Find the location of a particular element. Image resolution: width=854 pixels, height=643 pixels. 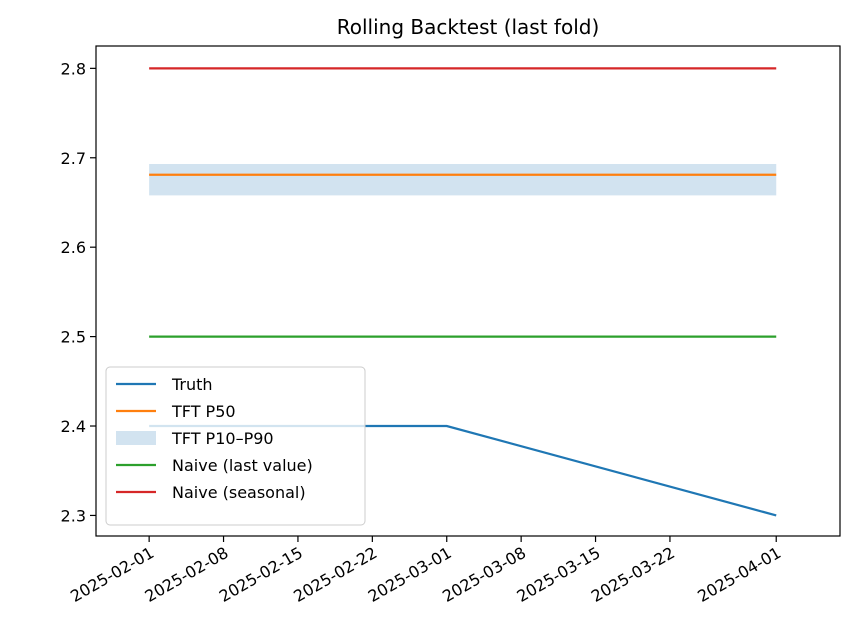

legend-label-truth: Truth is located at coordinates (192, 384).